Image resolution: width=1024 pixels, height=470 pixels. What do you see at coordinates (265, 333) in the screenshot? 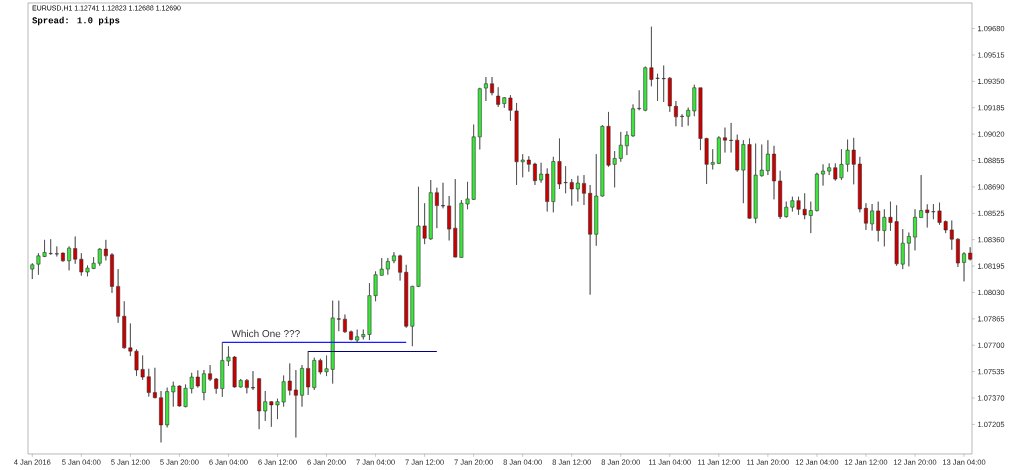
I see `annotation: Which One ???` at bounding box center [265, 333].